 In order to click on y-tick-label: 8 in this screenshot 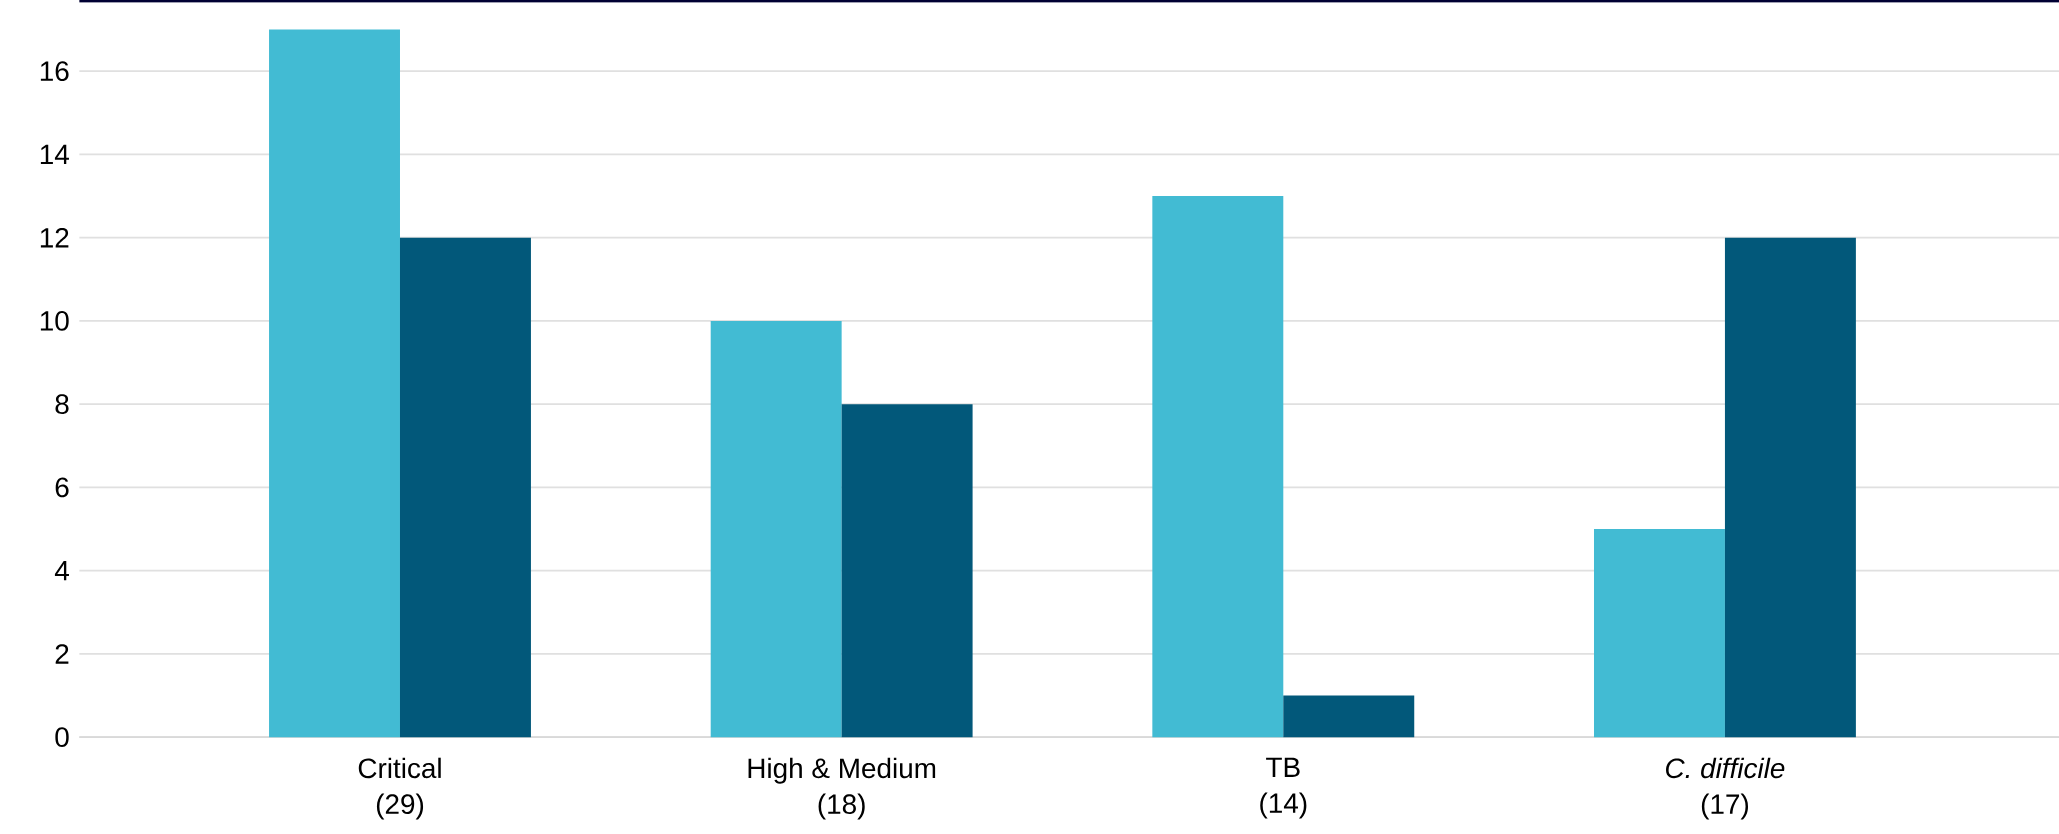, I will do `click(62, 404)`.